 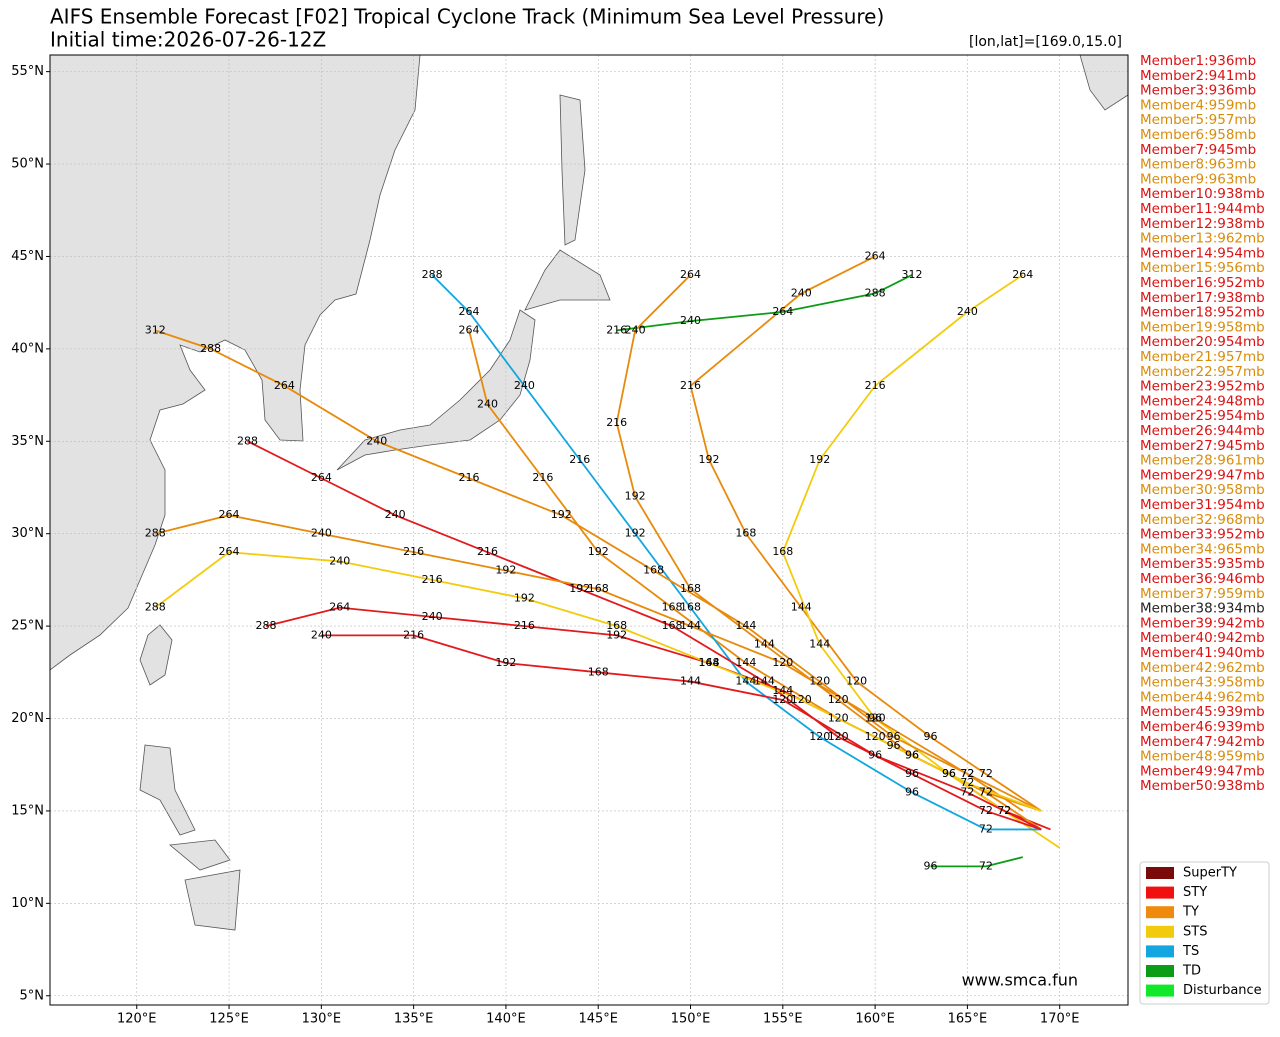 I want to click on legend-label: STY, so click(x=1195, y=892).